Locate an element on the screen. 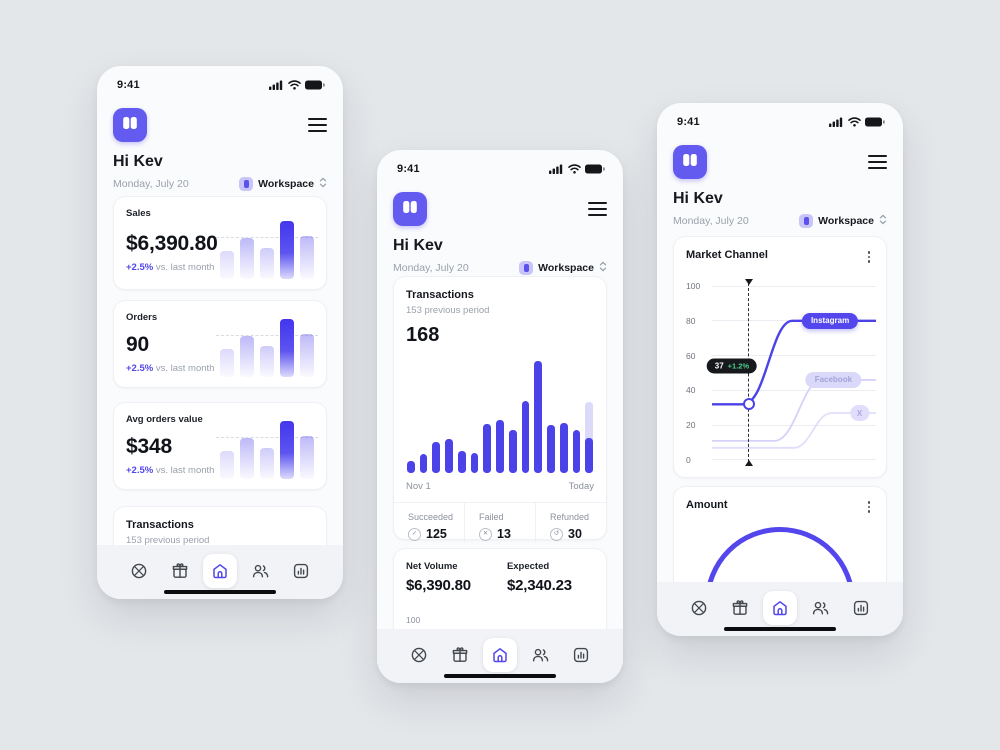  instagram-label-pill: Instagram is located at coordinates (830, 320).